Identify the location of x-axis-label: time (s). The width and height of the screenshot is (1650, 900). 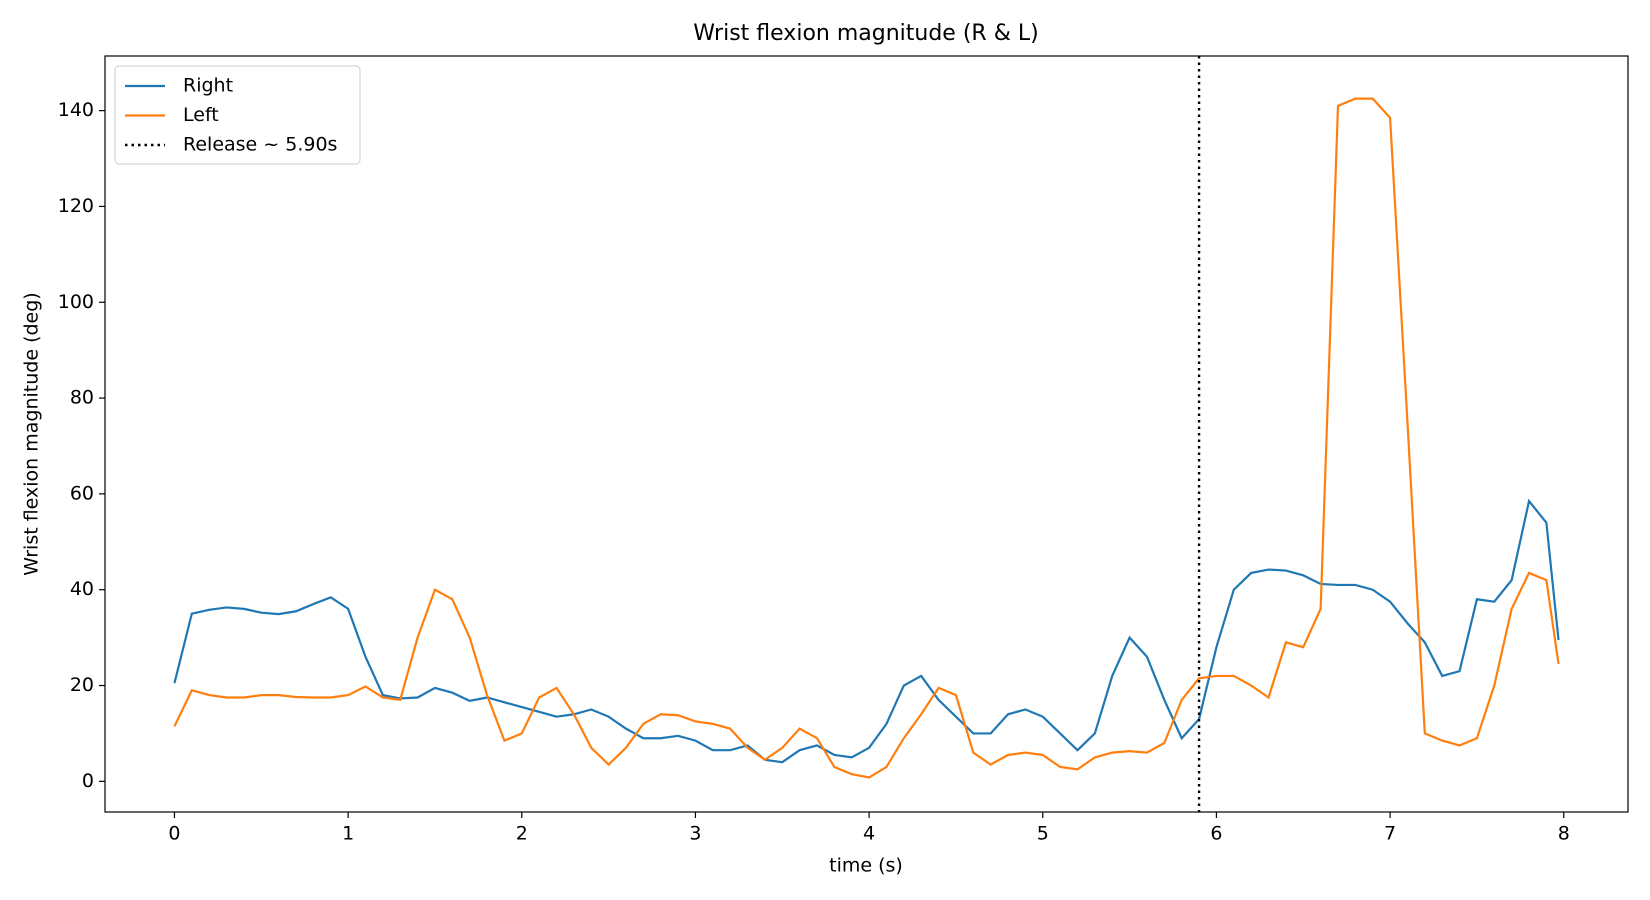
(866, 866).